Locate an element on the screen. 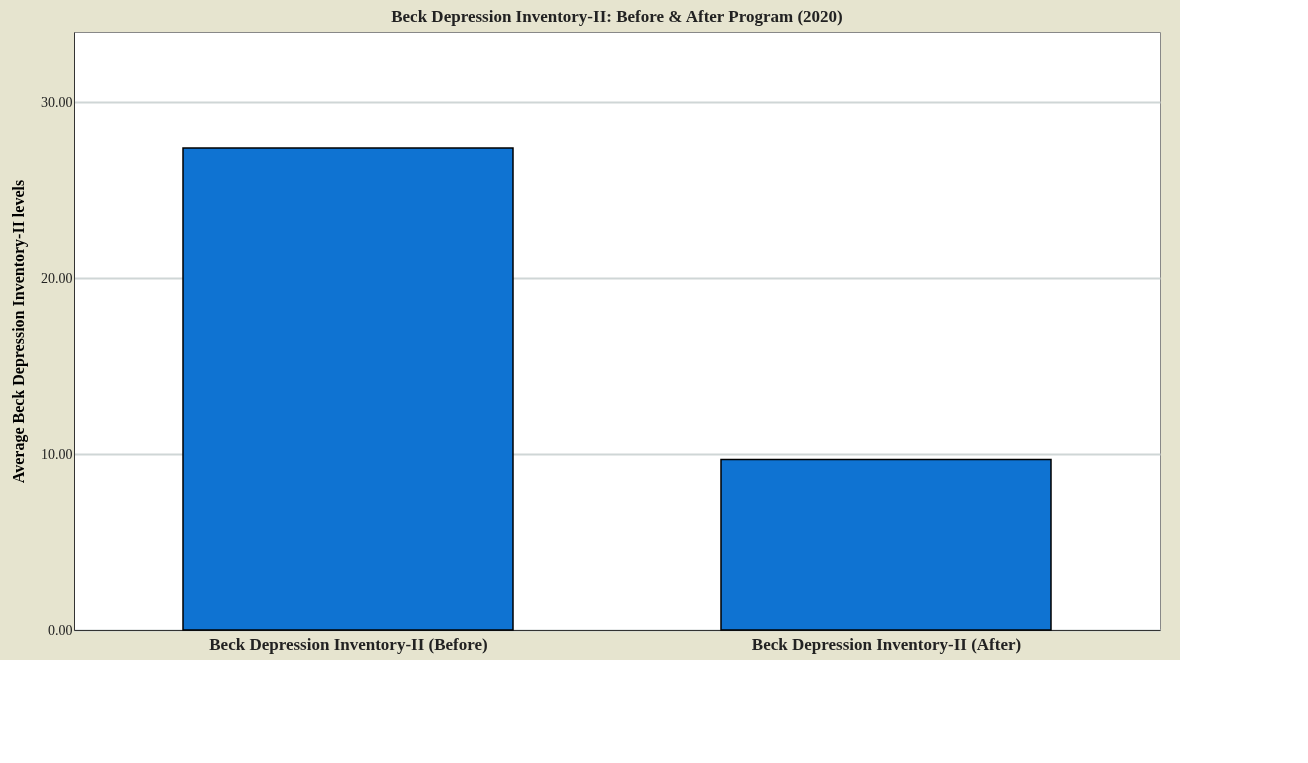 This screenshot has width=1308, height=763. x-tick-label: Beck Depression Inventory-II (After) is located at coordinates (886, 644).